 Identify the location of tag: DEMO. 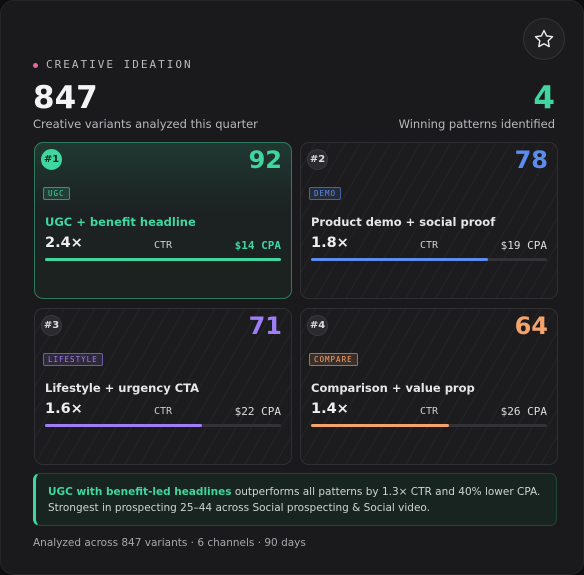
(325, 193).